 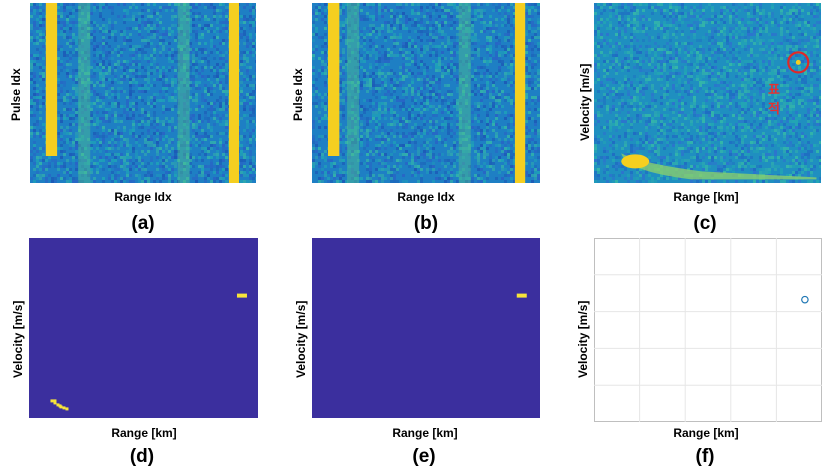 I want to click on plot-e, so click(x=426, y=328).